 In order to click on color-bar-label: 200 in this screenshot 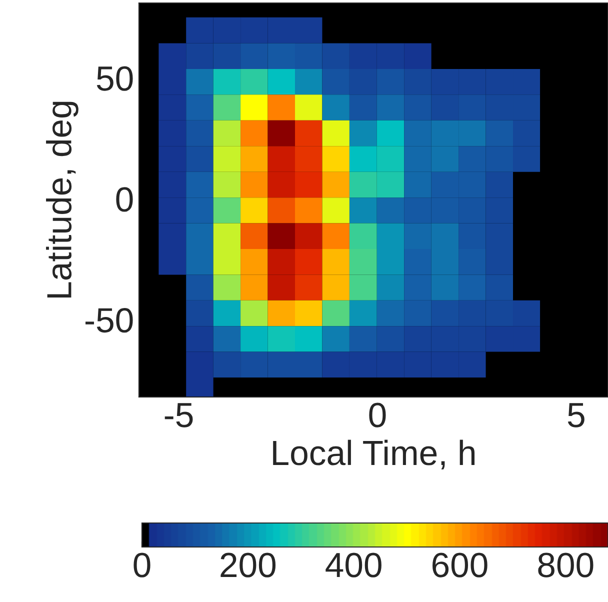, I will do `click(248, 565)`.